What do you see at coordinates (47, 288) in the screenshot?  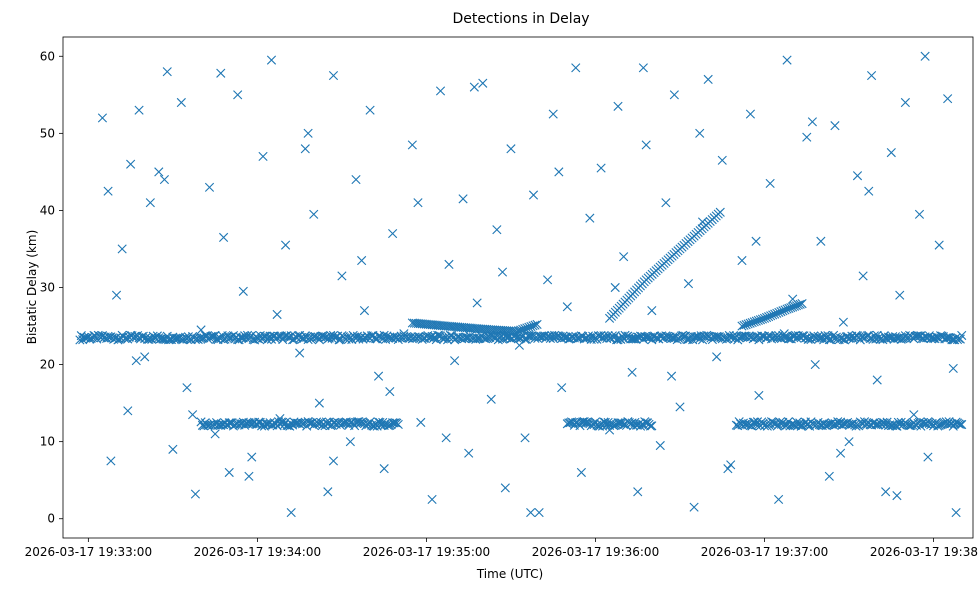 I see `y-tick-label-3: 30` at bounding box center [47, 288].